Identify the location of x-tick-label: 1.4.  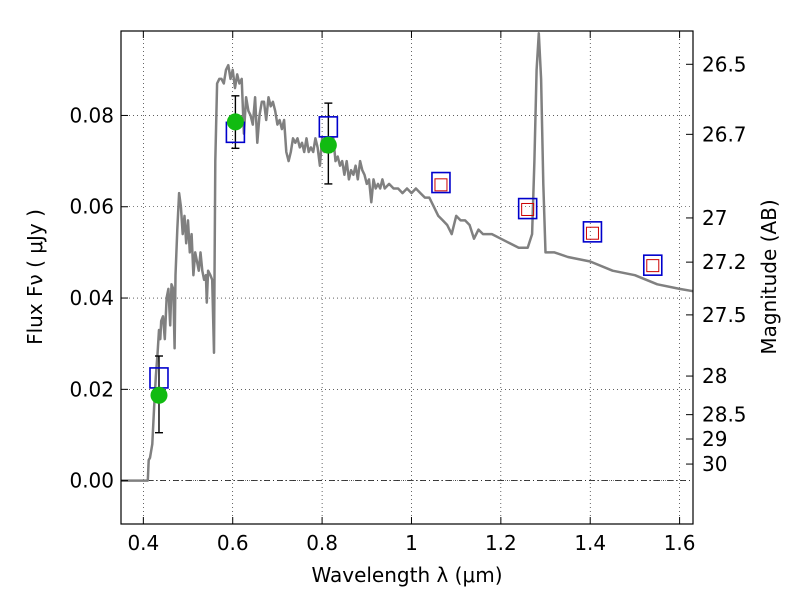
(590, 543).